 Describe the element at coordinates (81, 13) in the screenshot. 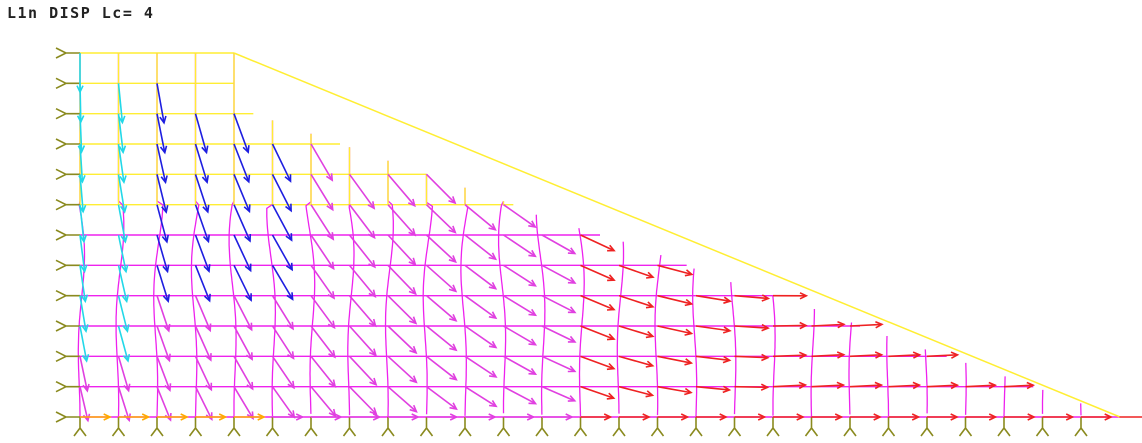

I see `load-case-title: L1n DISP Lc= 4` at that location.